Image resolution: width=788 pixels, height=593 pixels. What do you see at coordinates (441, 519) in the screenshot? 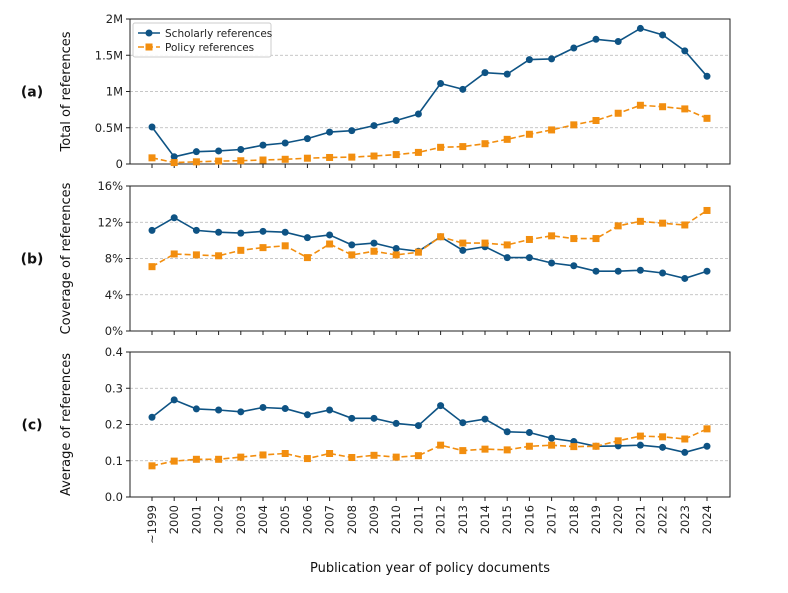
I see `x-tick-label: 2012` at bounding box center [441, 519].